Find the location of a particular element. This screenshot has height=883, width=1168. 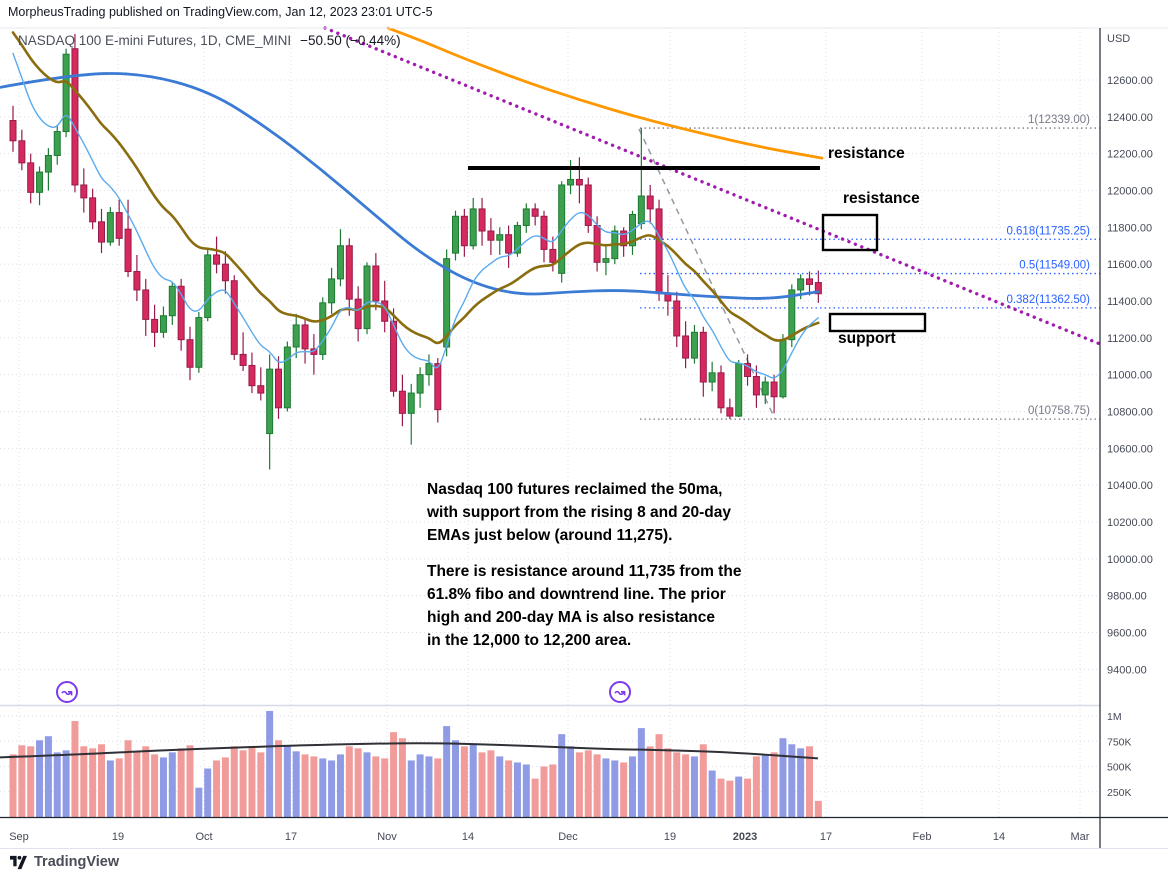

fib-level-label: 0.382(11362.50) is located at coordinates (1048, 300).